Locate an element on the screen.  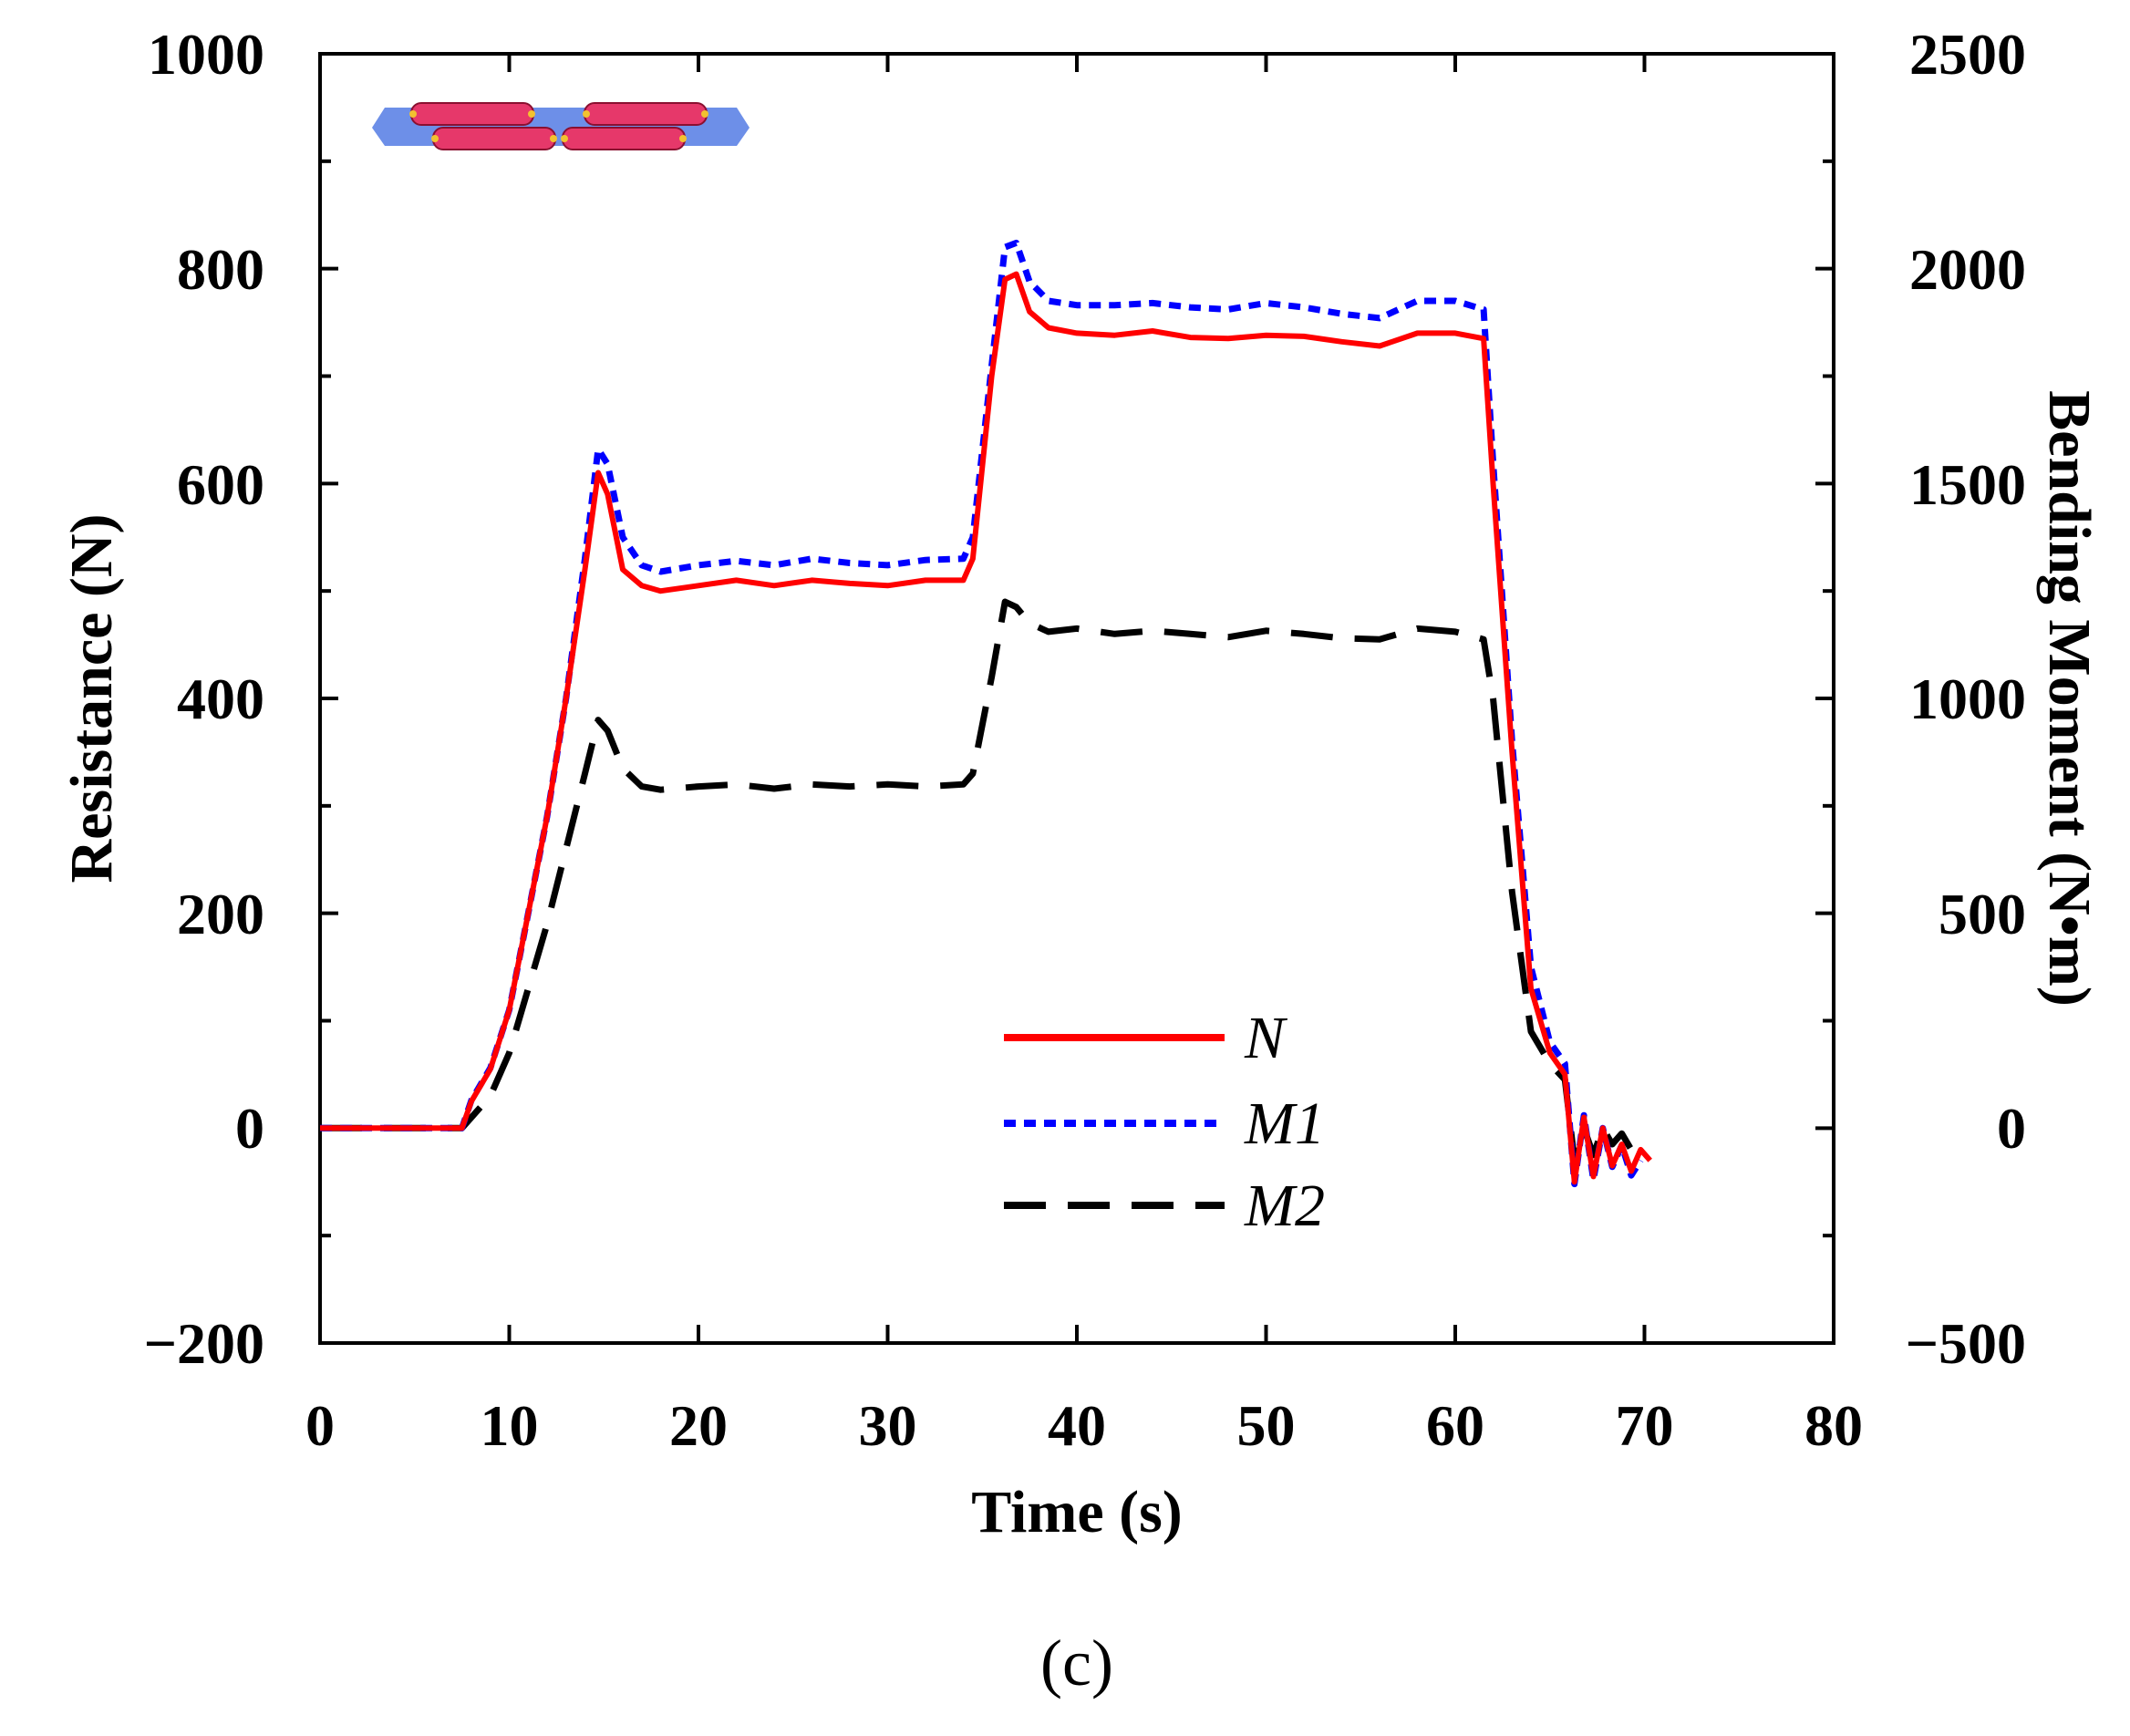
y-left-tick-label: 1000 is located at coordinates (206, 54).